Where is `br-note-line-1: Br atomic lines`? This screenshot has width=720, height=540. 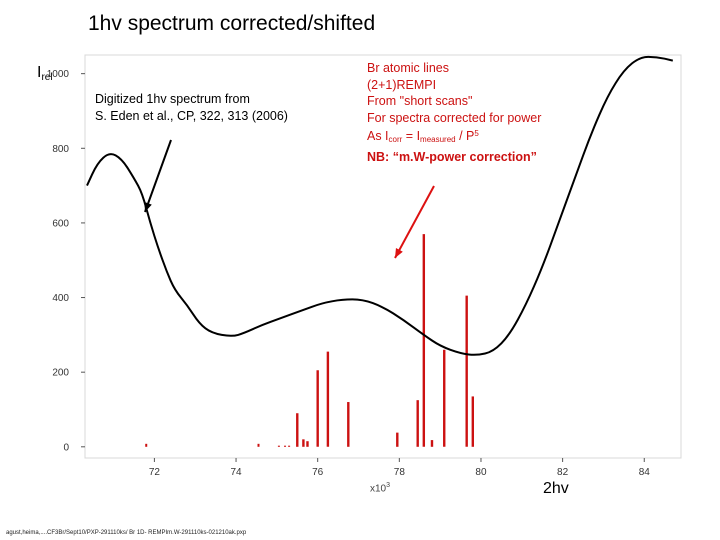
br-note-line-1: Br atomic lines is located at coordinates (408, 68).